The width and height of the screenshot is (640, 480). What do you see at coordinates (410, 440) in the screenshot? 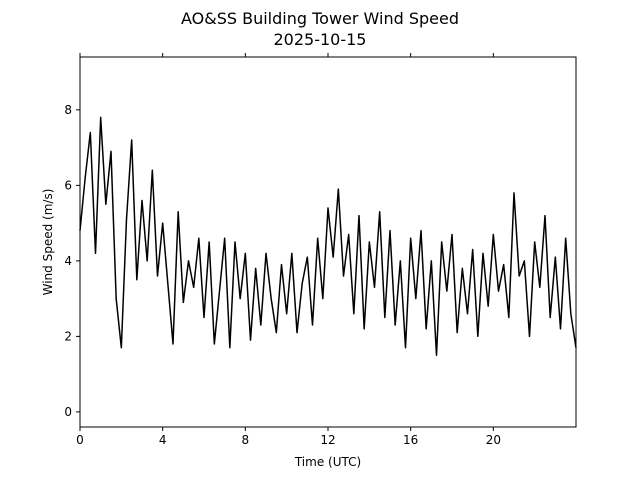
I see `x-tick-label: 16` at bounding box center [410, 440].